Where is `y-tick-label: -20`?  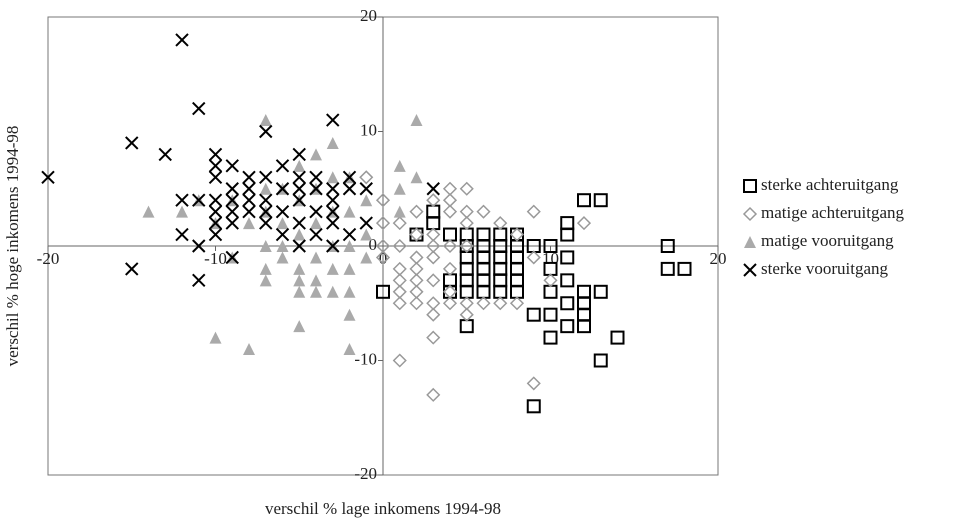
y-tick-label: -20 is located at coordinates (365, 473).